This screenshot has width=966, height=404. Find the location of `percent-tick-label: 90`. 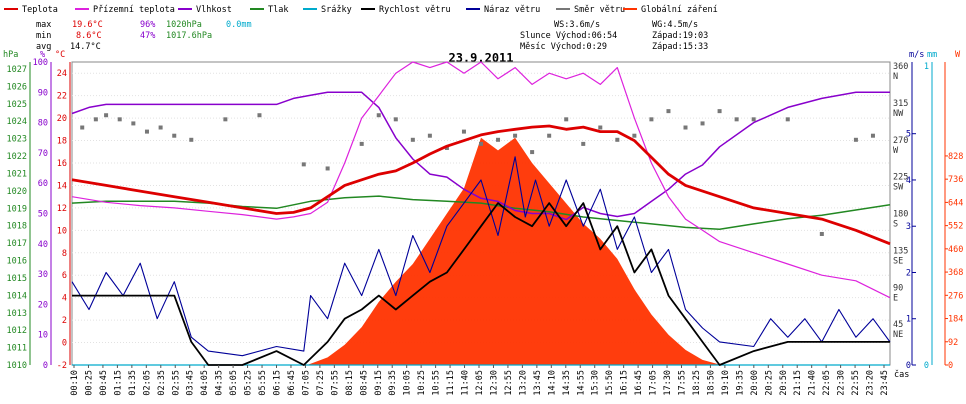

percent-tick-label: 90 is located at coordinates (43, 93).